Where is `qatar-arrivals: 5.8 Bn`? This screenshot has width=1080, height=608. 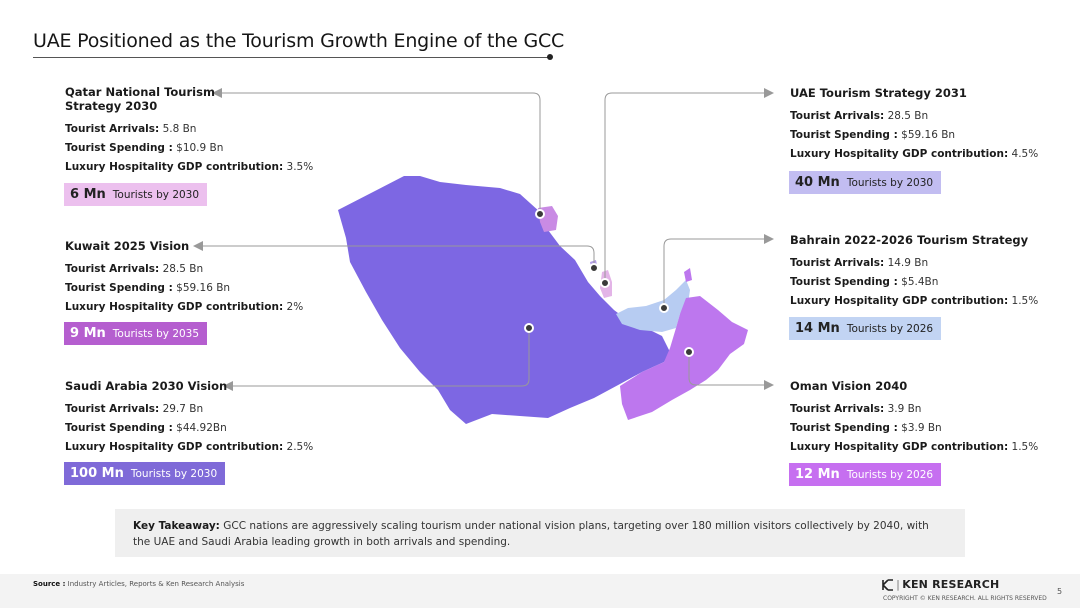
qatar-arrivals: 5.8 Bn is located at coordinates (179, 129).